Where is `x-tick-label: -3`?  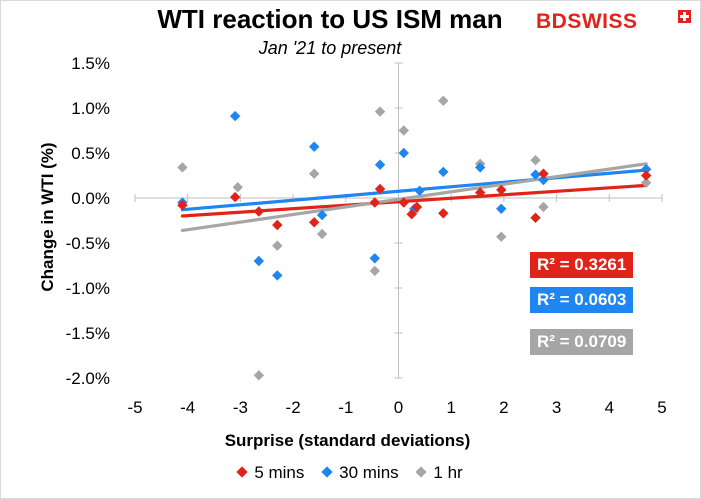 x-tick-label: -3 is located at coordinates (240, 407).